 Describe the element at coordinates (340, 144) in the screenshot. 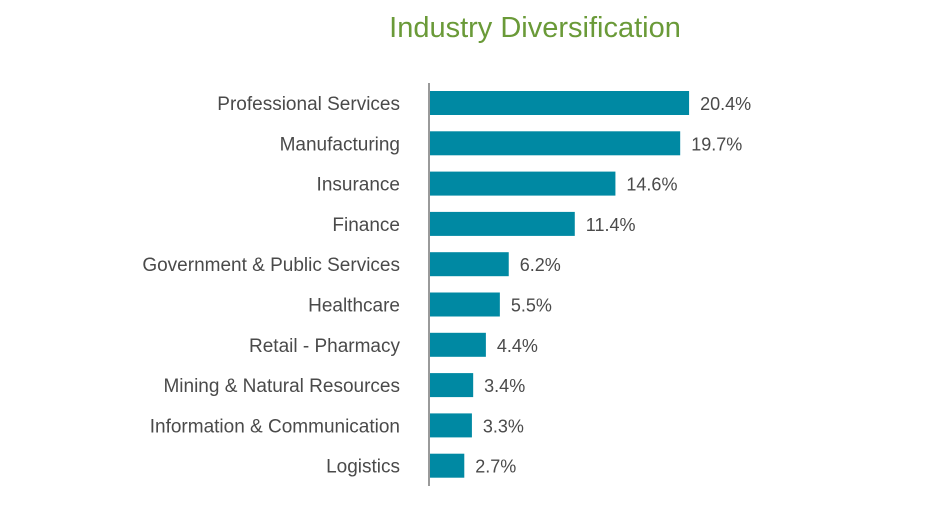

I see `category-label-1: Manufacturing` at that location.